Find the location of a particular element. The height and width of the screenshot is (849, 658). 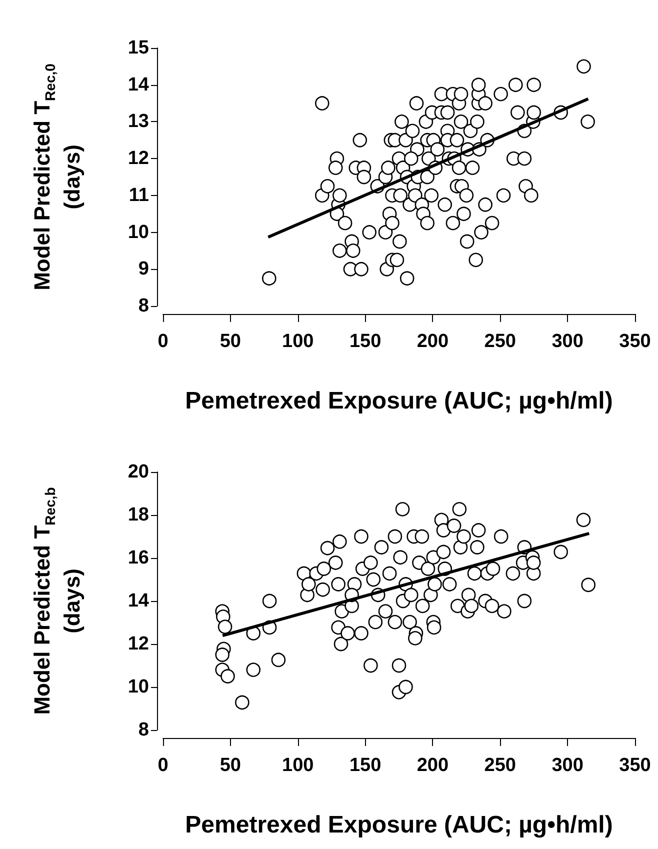

y-tick-label: 15 is located at coordinates (139, 48).